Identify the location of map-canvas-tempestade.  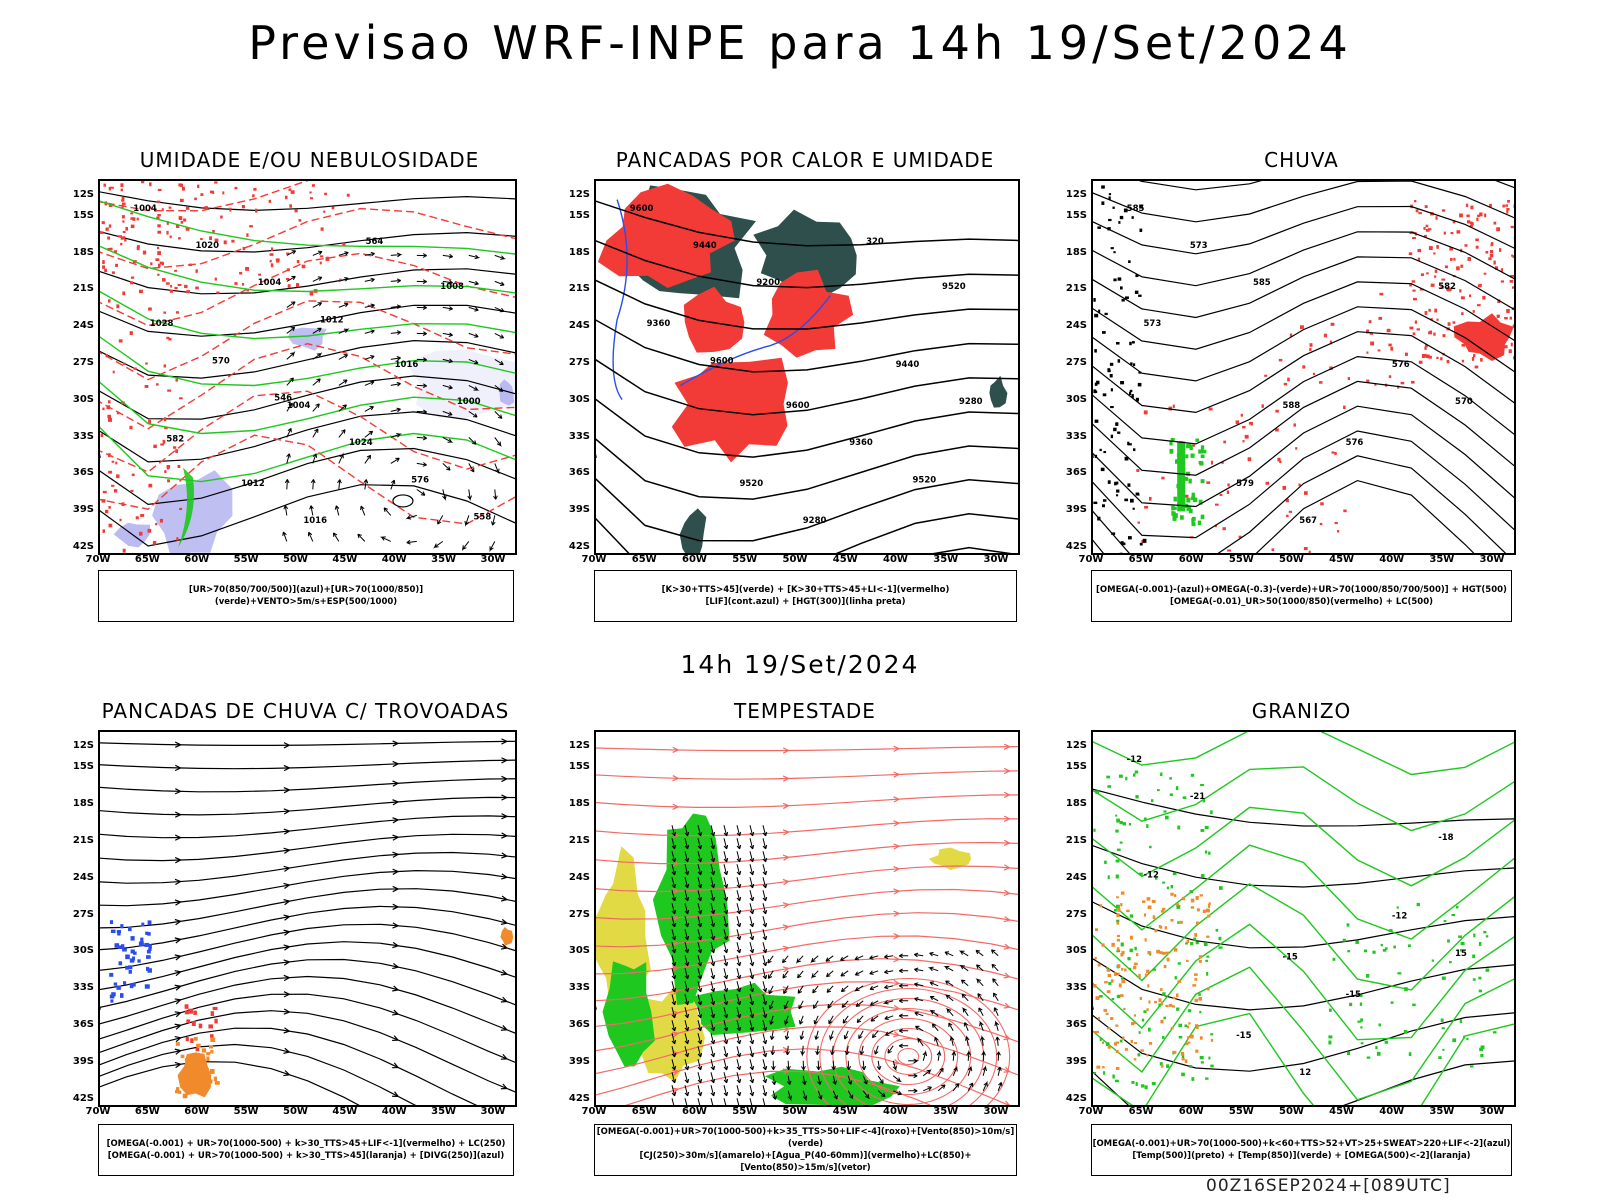
(807, 924).